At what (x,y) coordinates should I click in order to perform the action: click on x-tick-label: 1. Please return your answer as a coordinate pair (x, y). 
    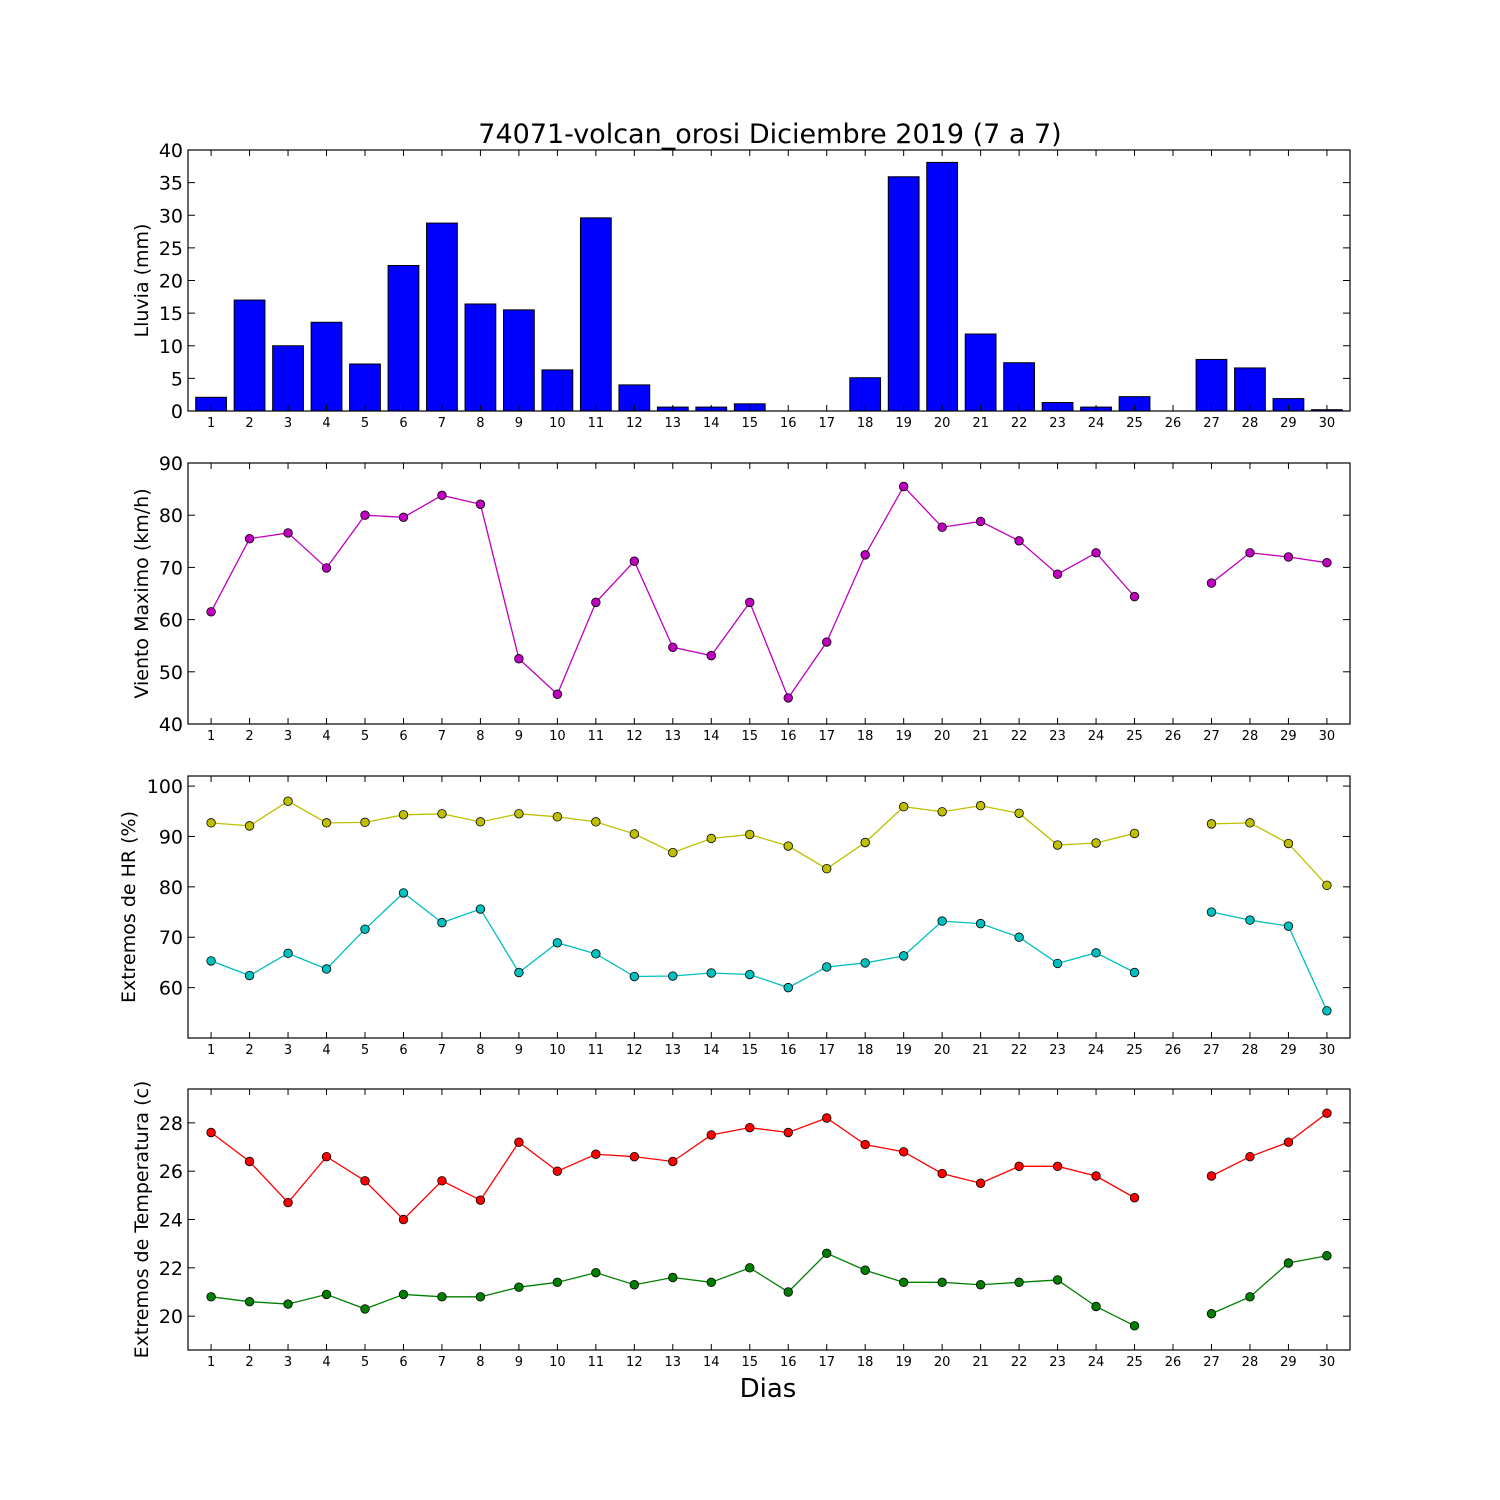
    Looking at the image, I should click on (211, 1362).